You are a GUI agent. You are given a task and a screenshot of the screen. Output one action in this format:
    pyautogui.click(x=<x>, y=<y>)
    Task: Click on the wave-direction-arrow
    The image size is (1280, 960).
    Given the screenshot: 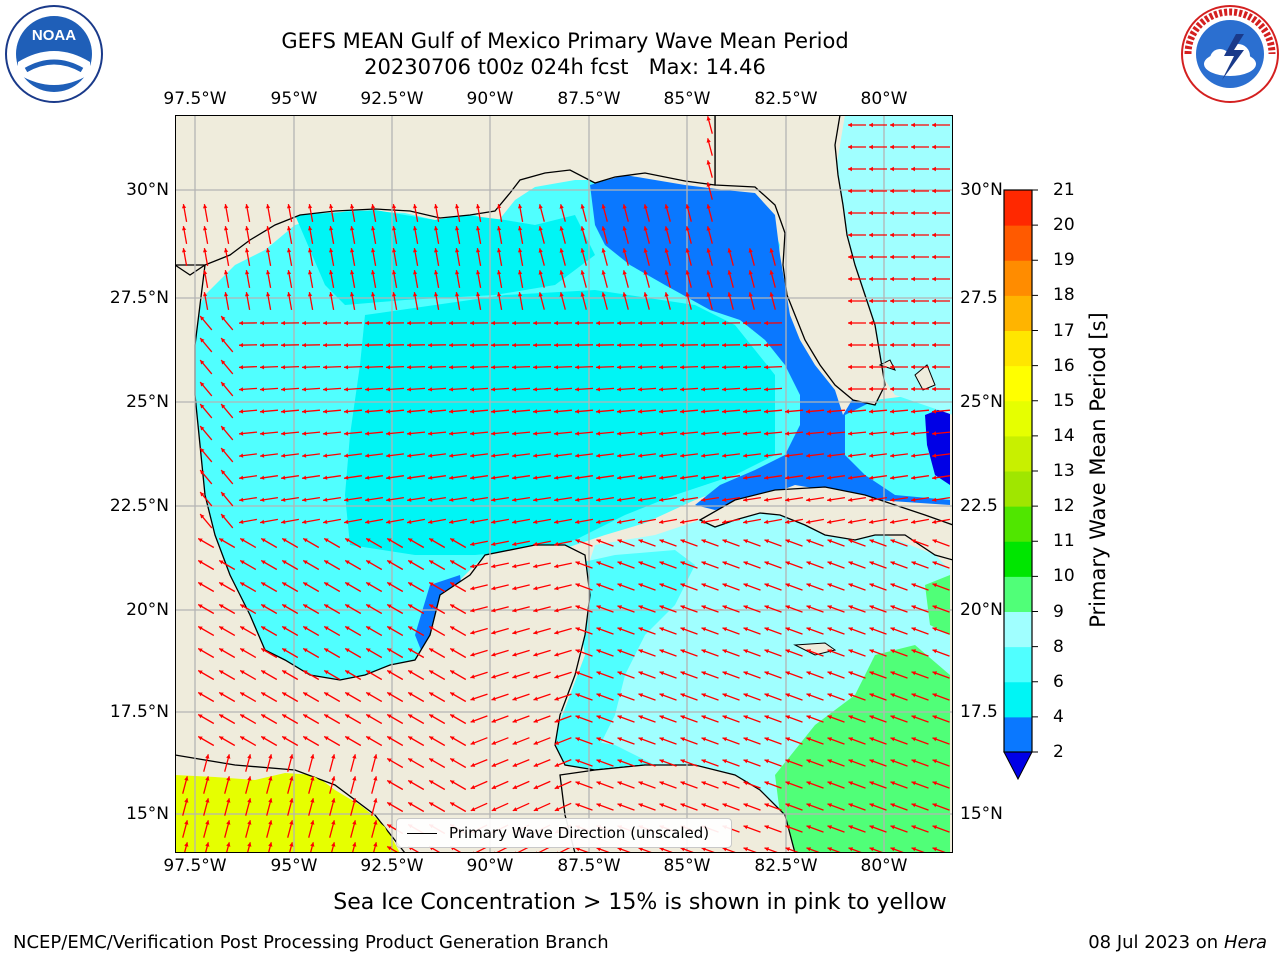 What is the action you would take?
    pyautogui.click(x=522, y=849)
    